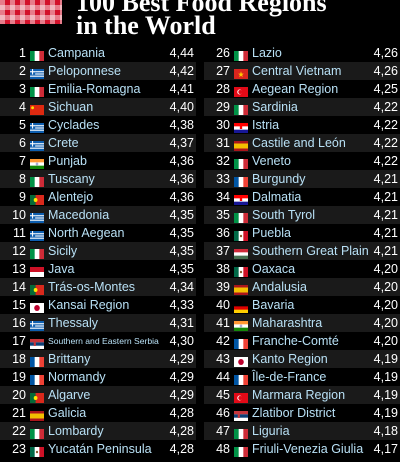  I want to click on region-name: Normandy, so click(77, 377).